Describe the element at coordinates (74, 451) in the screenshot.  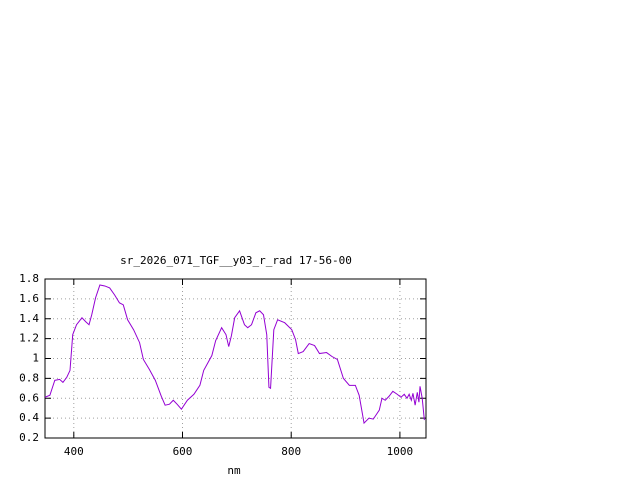
I see `x-tick-label: 400` at that location.